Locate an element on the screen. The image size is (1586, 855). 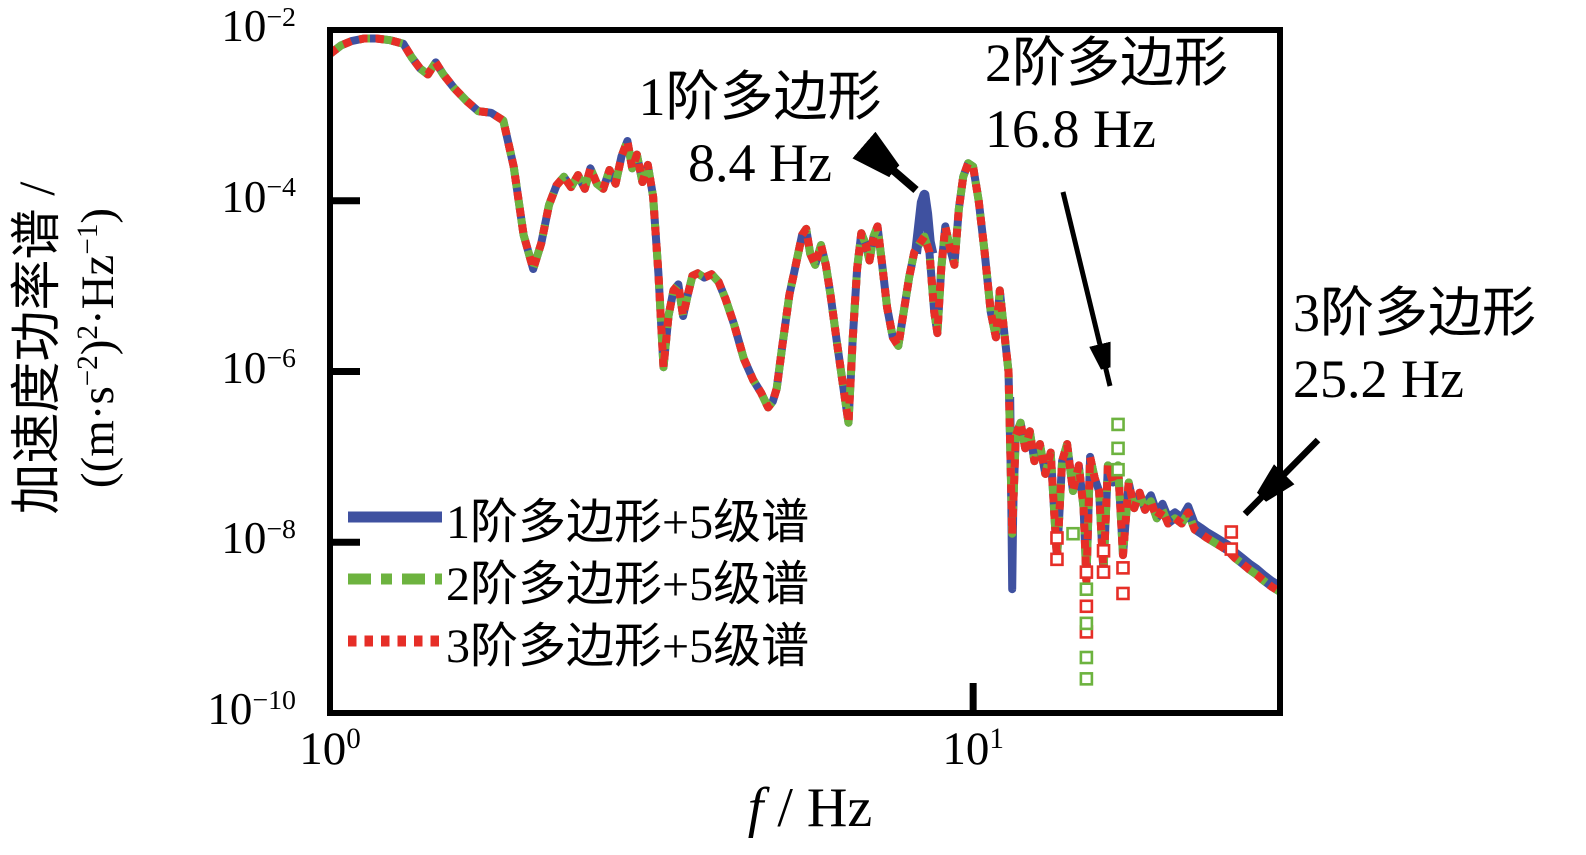
legend-item-3: 3阶多边形+5级谱 is located at coordinates (577, 641).